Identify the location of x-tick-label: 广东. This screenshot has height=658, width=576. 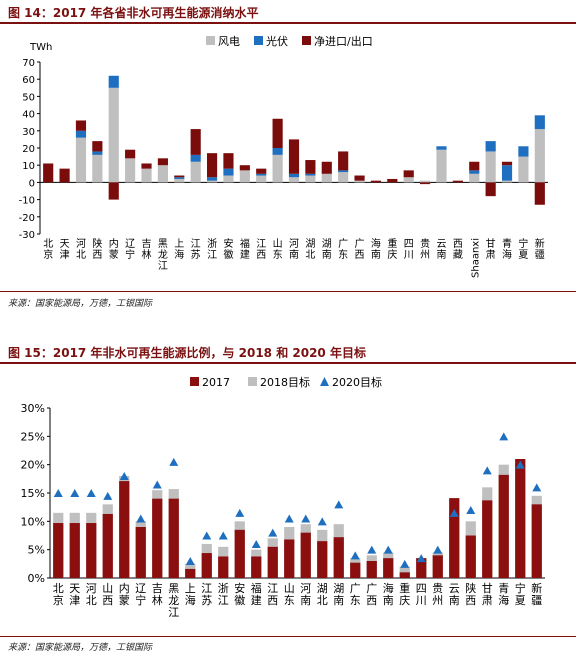
(343, 249).